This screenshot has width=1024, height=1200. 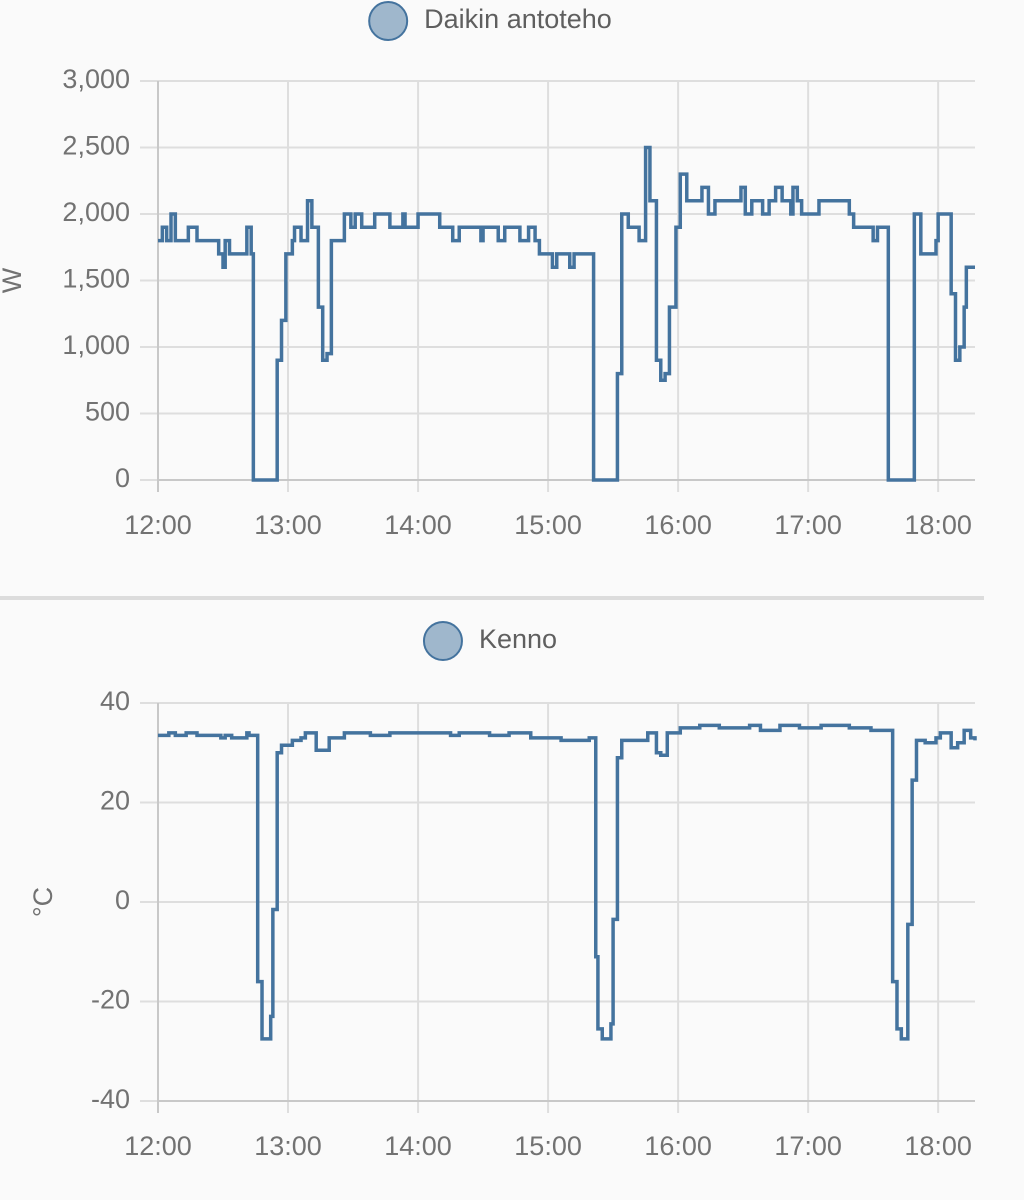 I want to click on y-tick-label: 1,500, so click(x=96, y=279).